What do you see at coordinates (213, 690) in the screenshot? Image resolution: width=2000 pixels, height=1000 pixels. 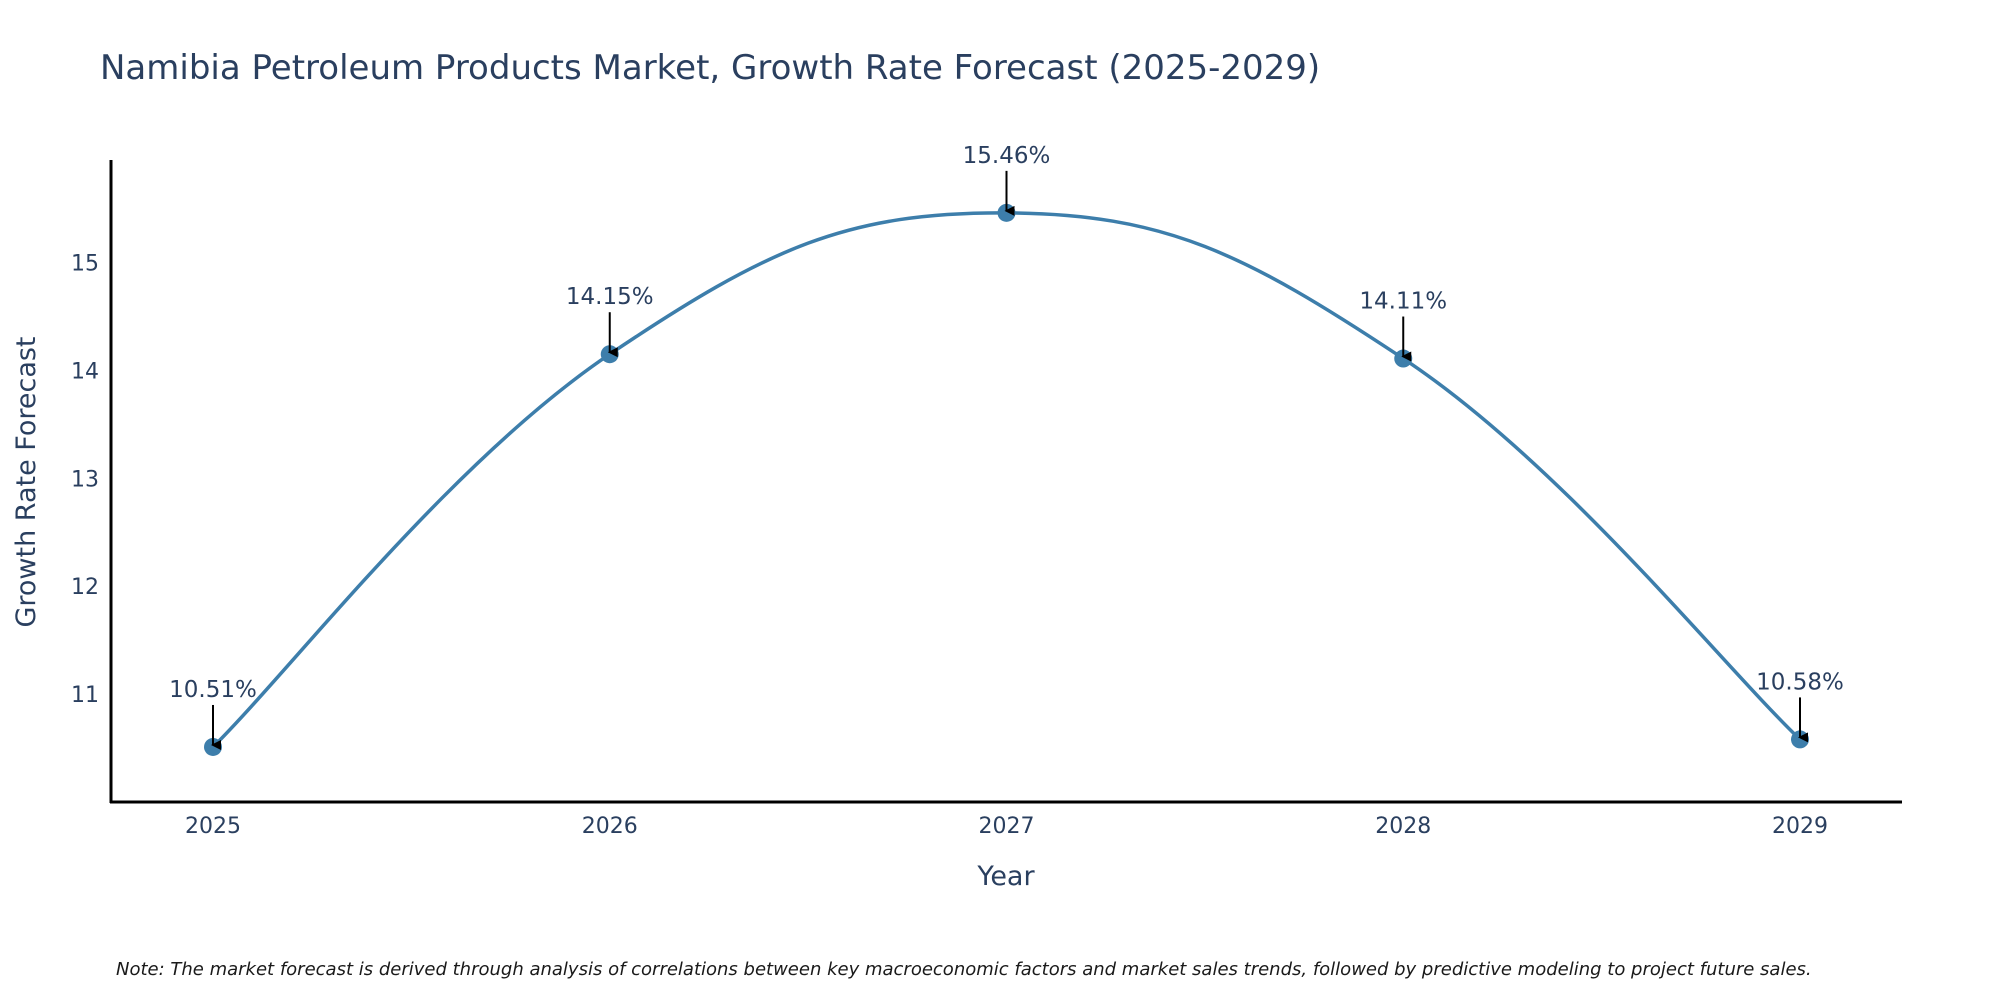 I see `data-label: 10.51%` at bounding box center [213, 690].